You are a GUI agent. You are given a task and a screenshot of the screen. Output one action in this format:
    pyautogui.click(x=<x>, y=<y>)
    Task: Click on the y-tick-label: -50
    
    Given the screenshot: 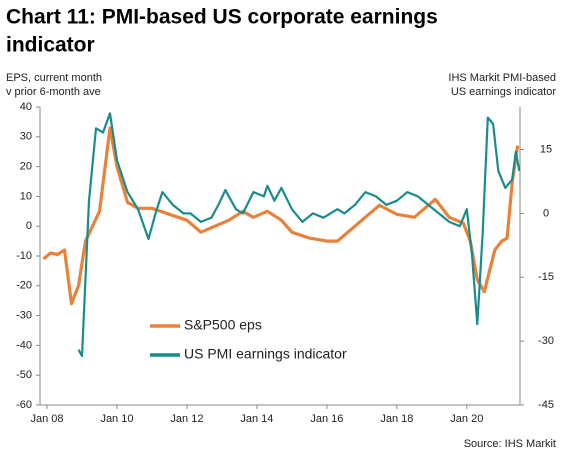 What is the action you would take?
    pyautogui.click(x=24, y=375)
    